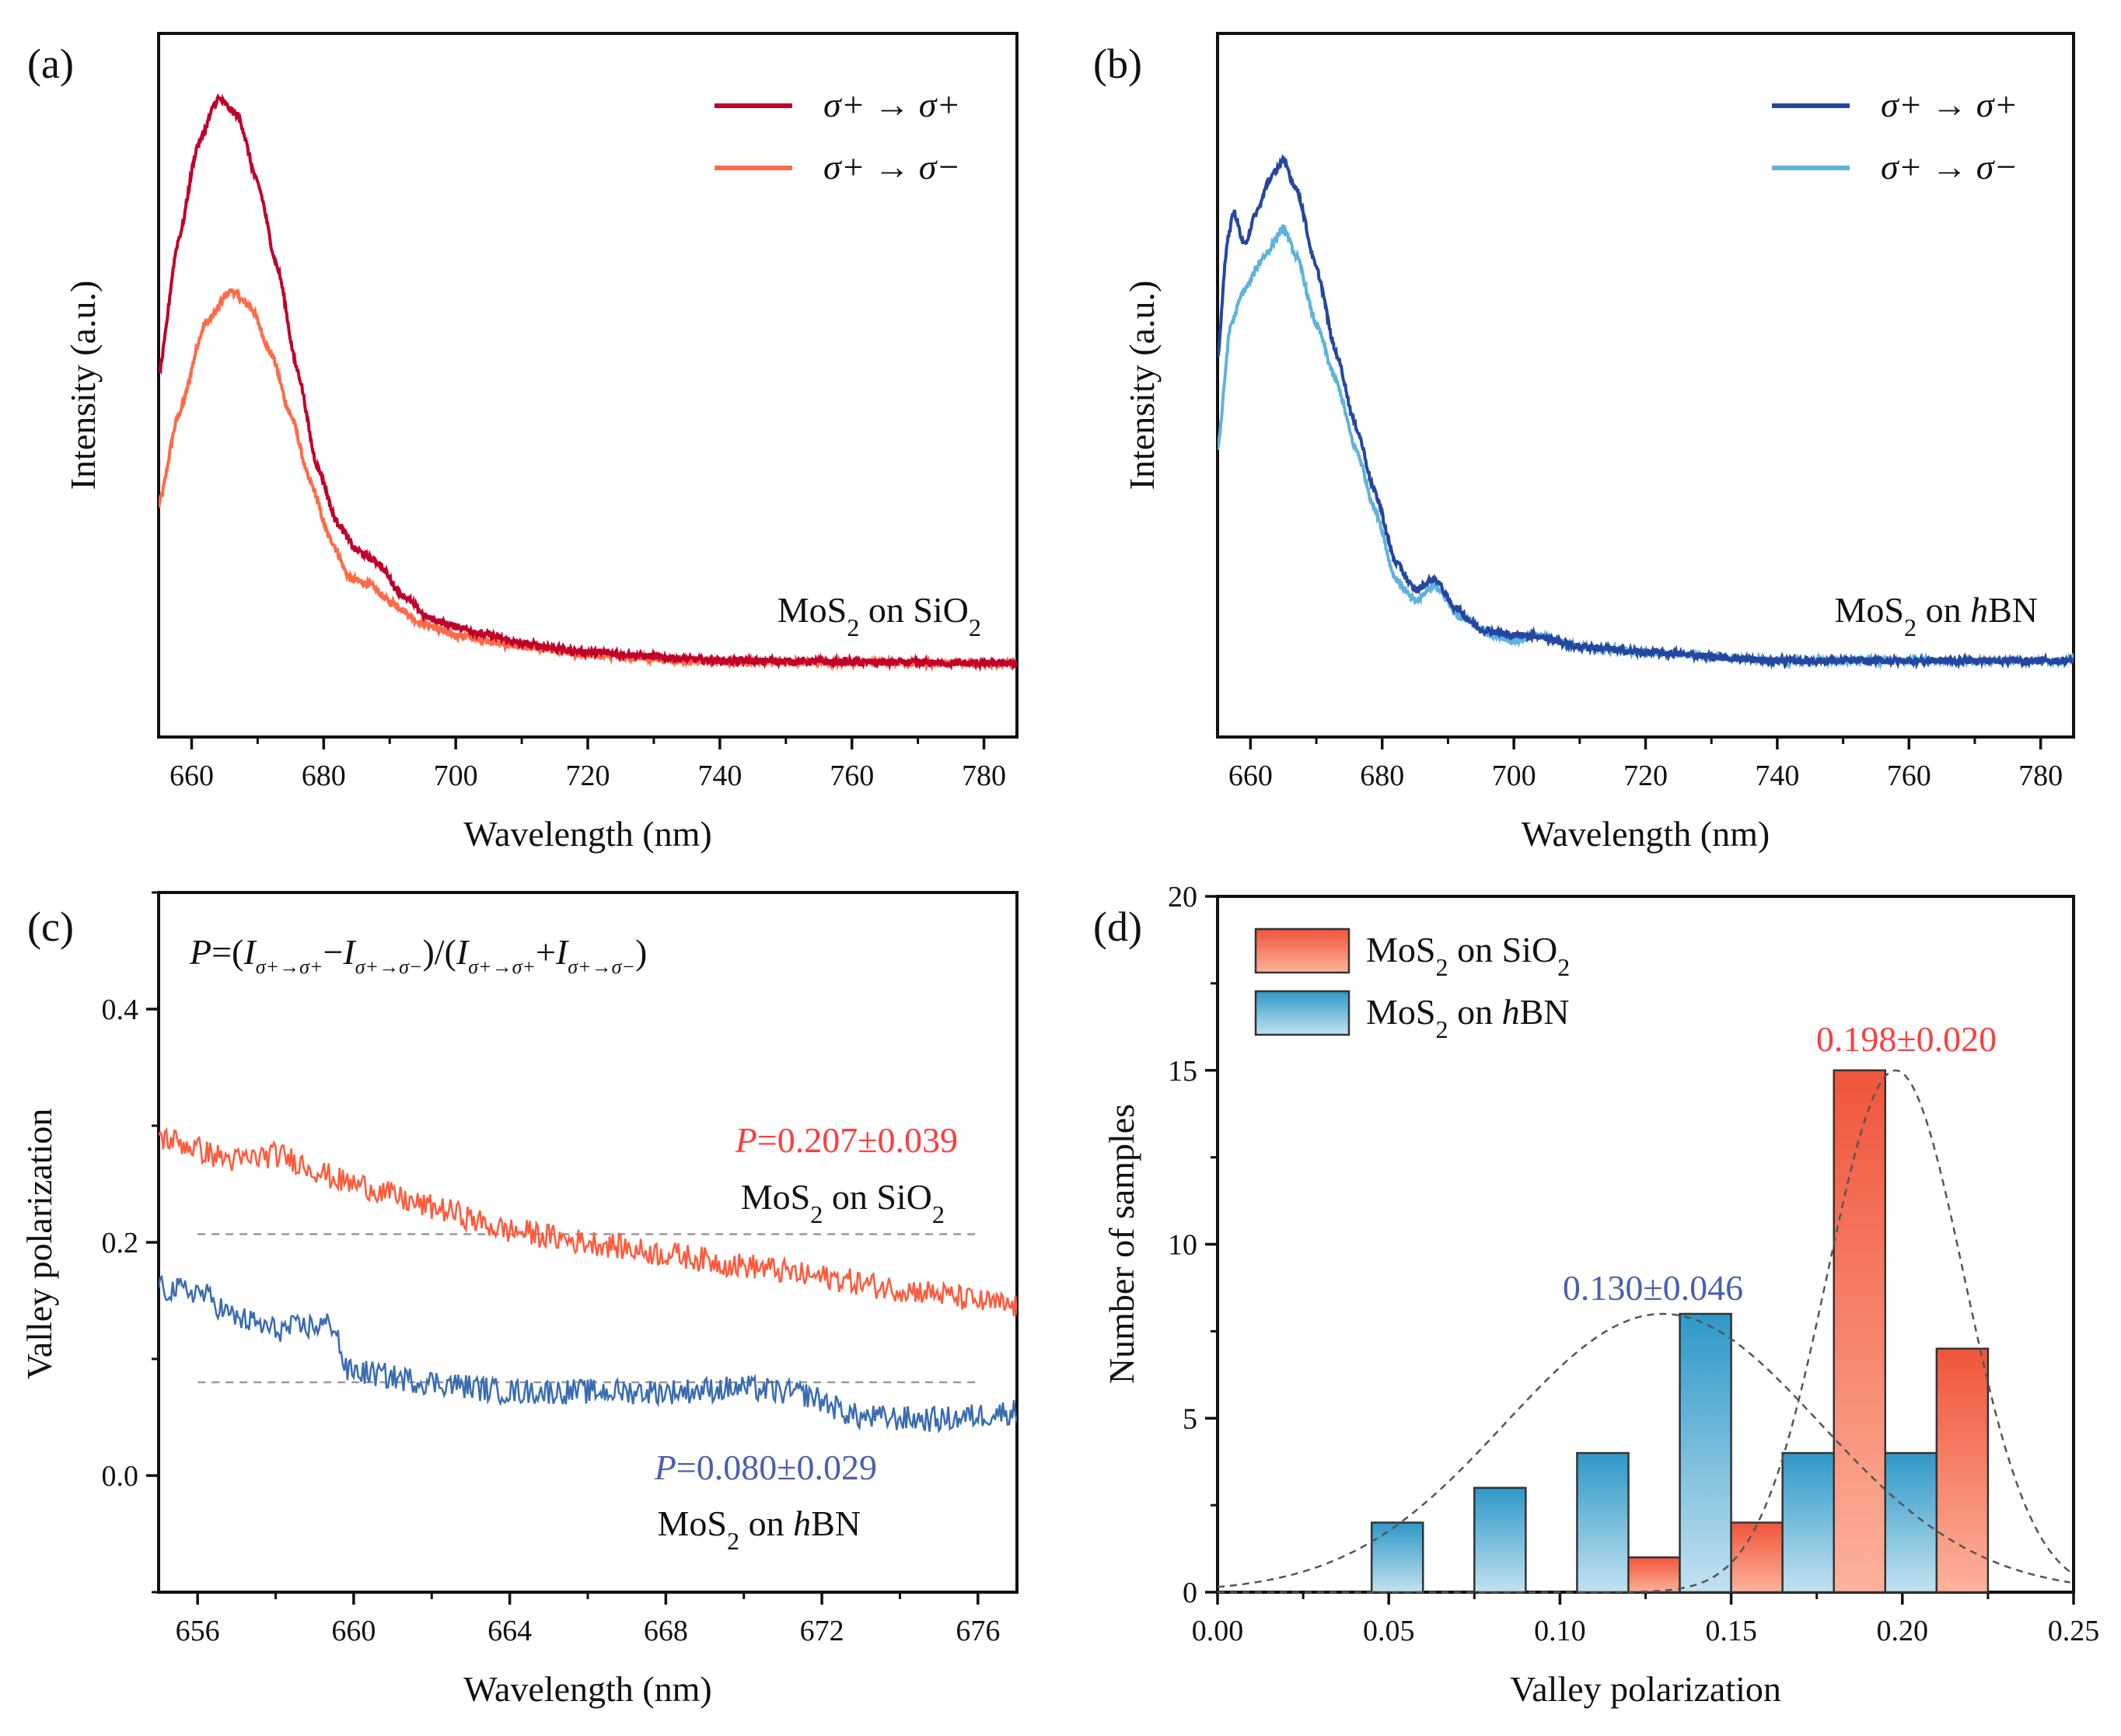 This screenshot has height=1736, width=2121. I want to click on formula-part: −, so click(333, 952).